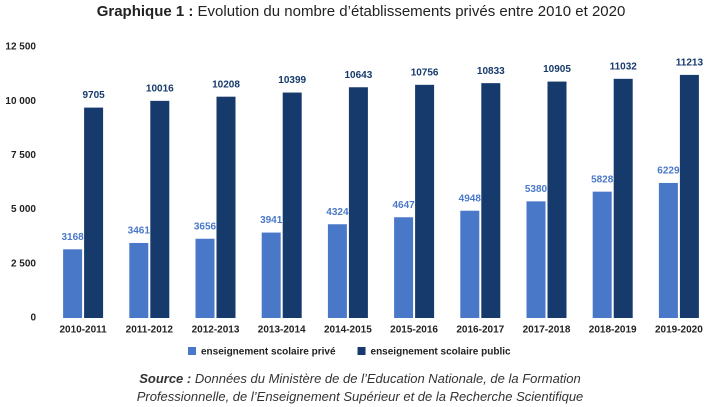 The height and width of the screenshot is (407, 722). I want to click on value-label: 4948, so click(470, 198).